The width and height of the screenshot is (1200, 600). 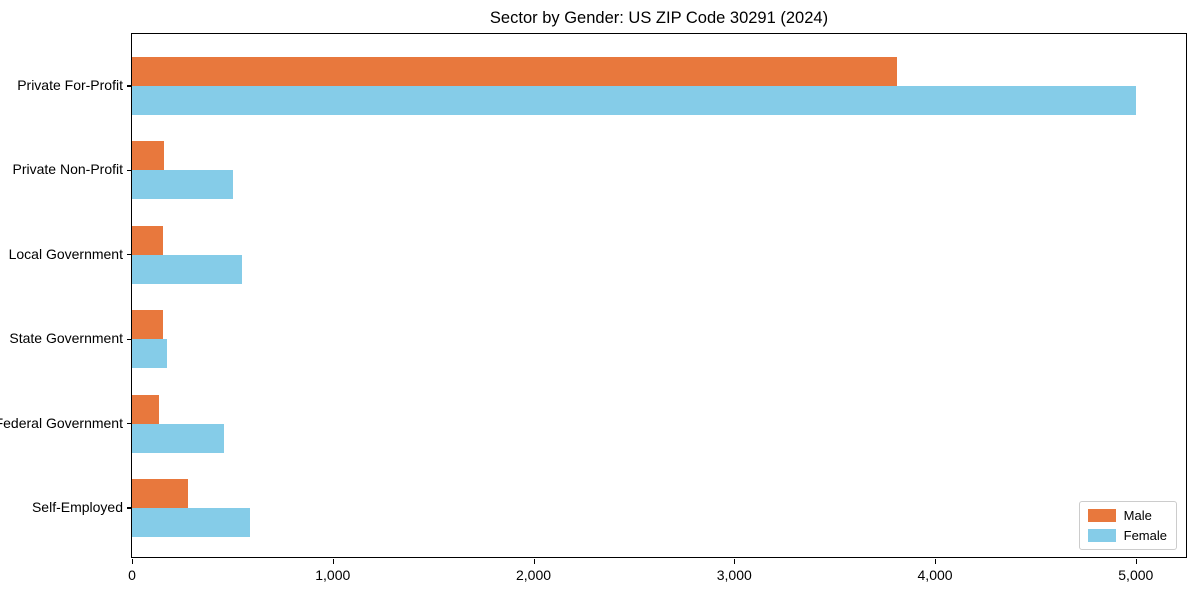 I want to click on y-tick-label-federal-government: Federal Government, so click(x=61, y=422).